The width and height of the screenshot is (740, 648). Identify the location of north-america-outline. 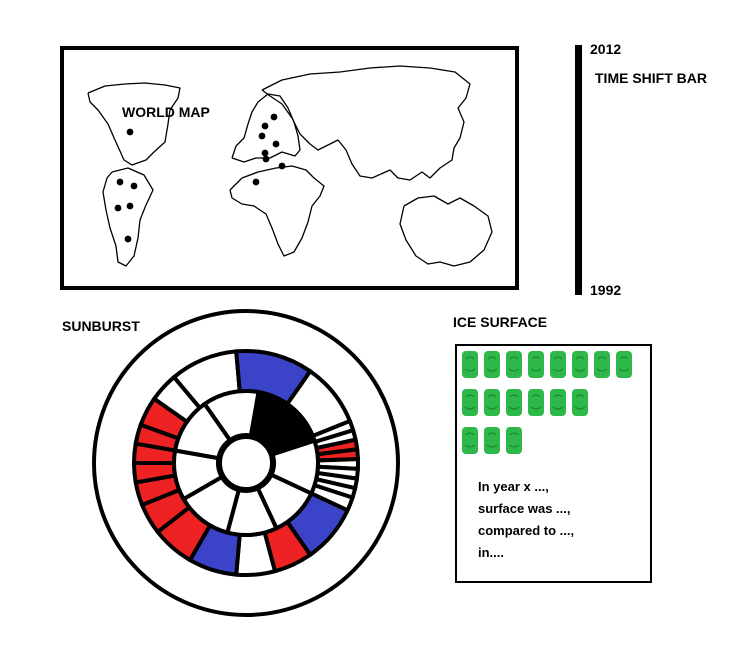
(134, 124).